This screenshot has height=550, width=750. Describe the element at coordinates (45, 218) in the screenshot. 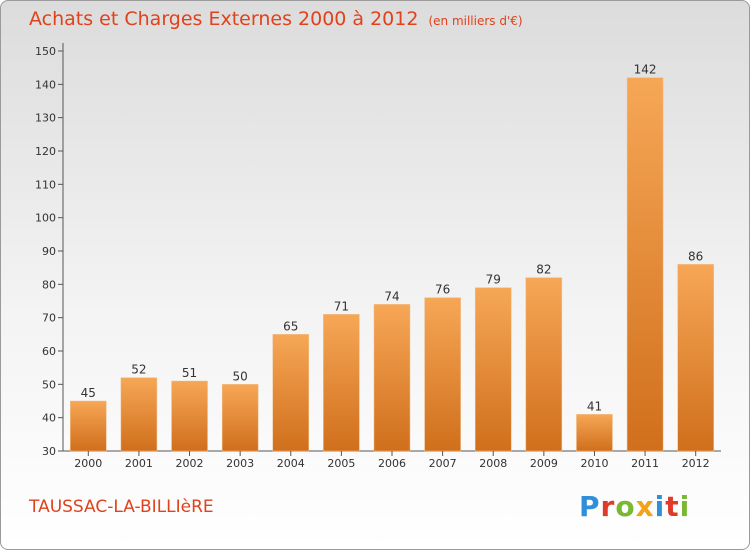

I see `y-tick-label: 100` at that location.